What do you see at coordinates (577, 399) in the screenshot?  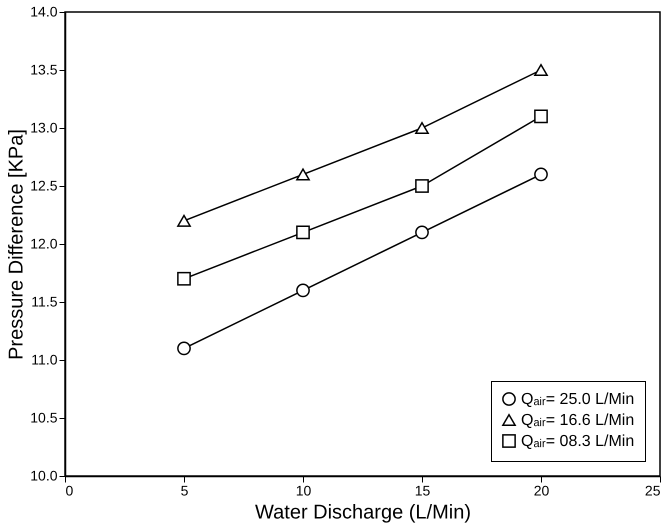 I see `legend-label: Qₐᵢᵣ= 25.0 L/Min` at bounding box center [577, 399].